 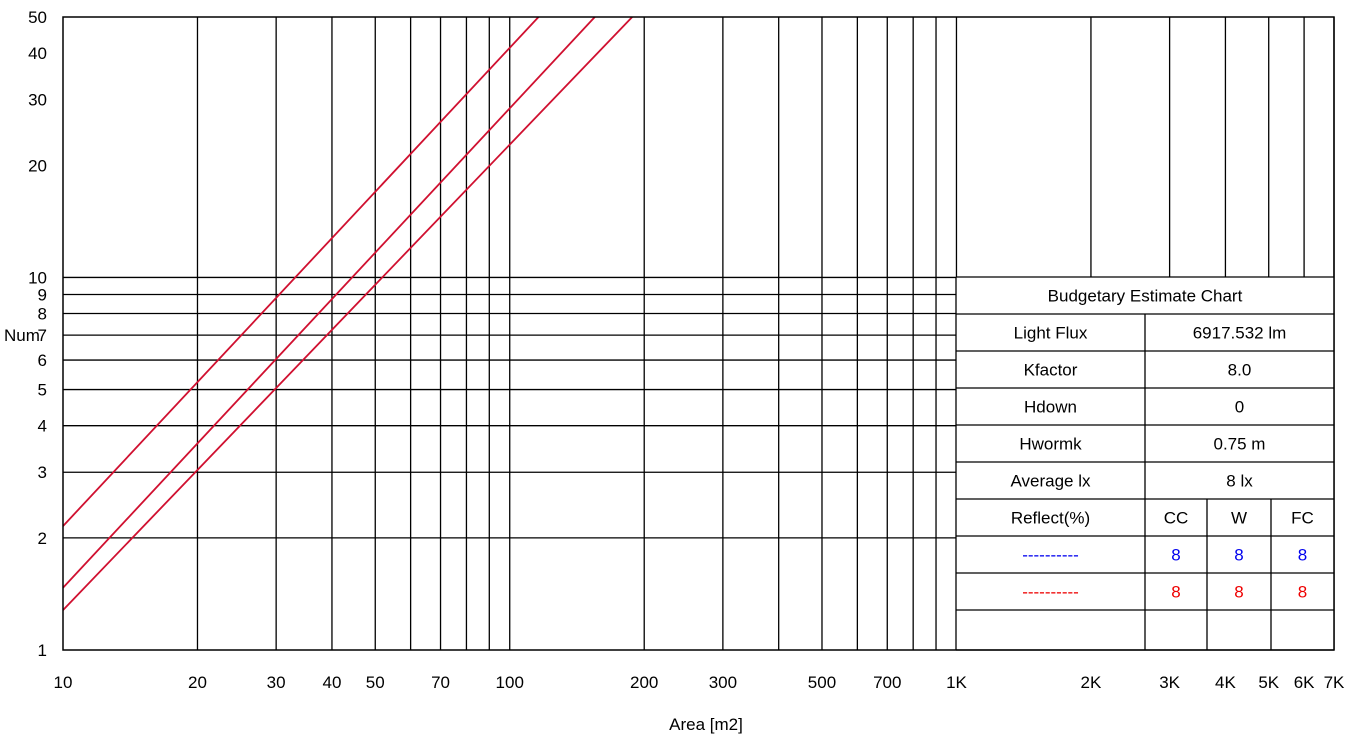 I want to click on reflect-header-fc: FC, so click(x=1302, y=518).